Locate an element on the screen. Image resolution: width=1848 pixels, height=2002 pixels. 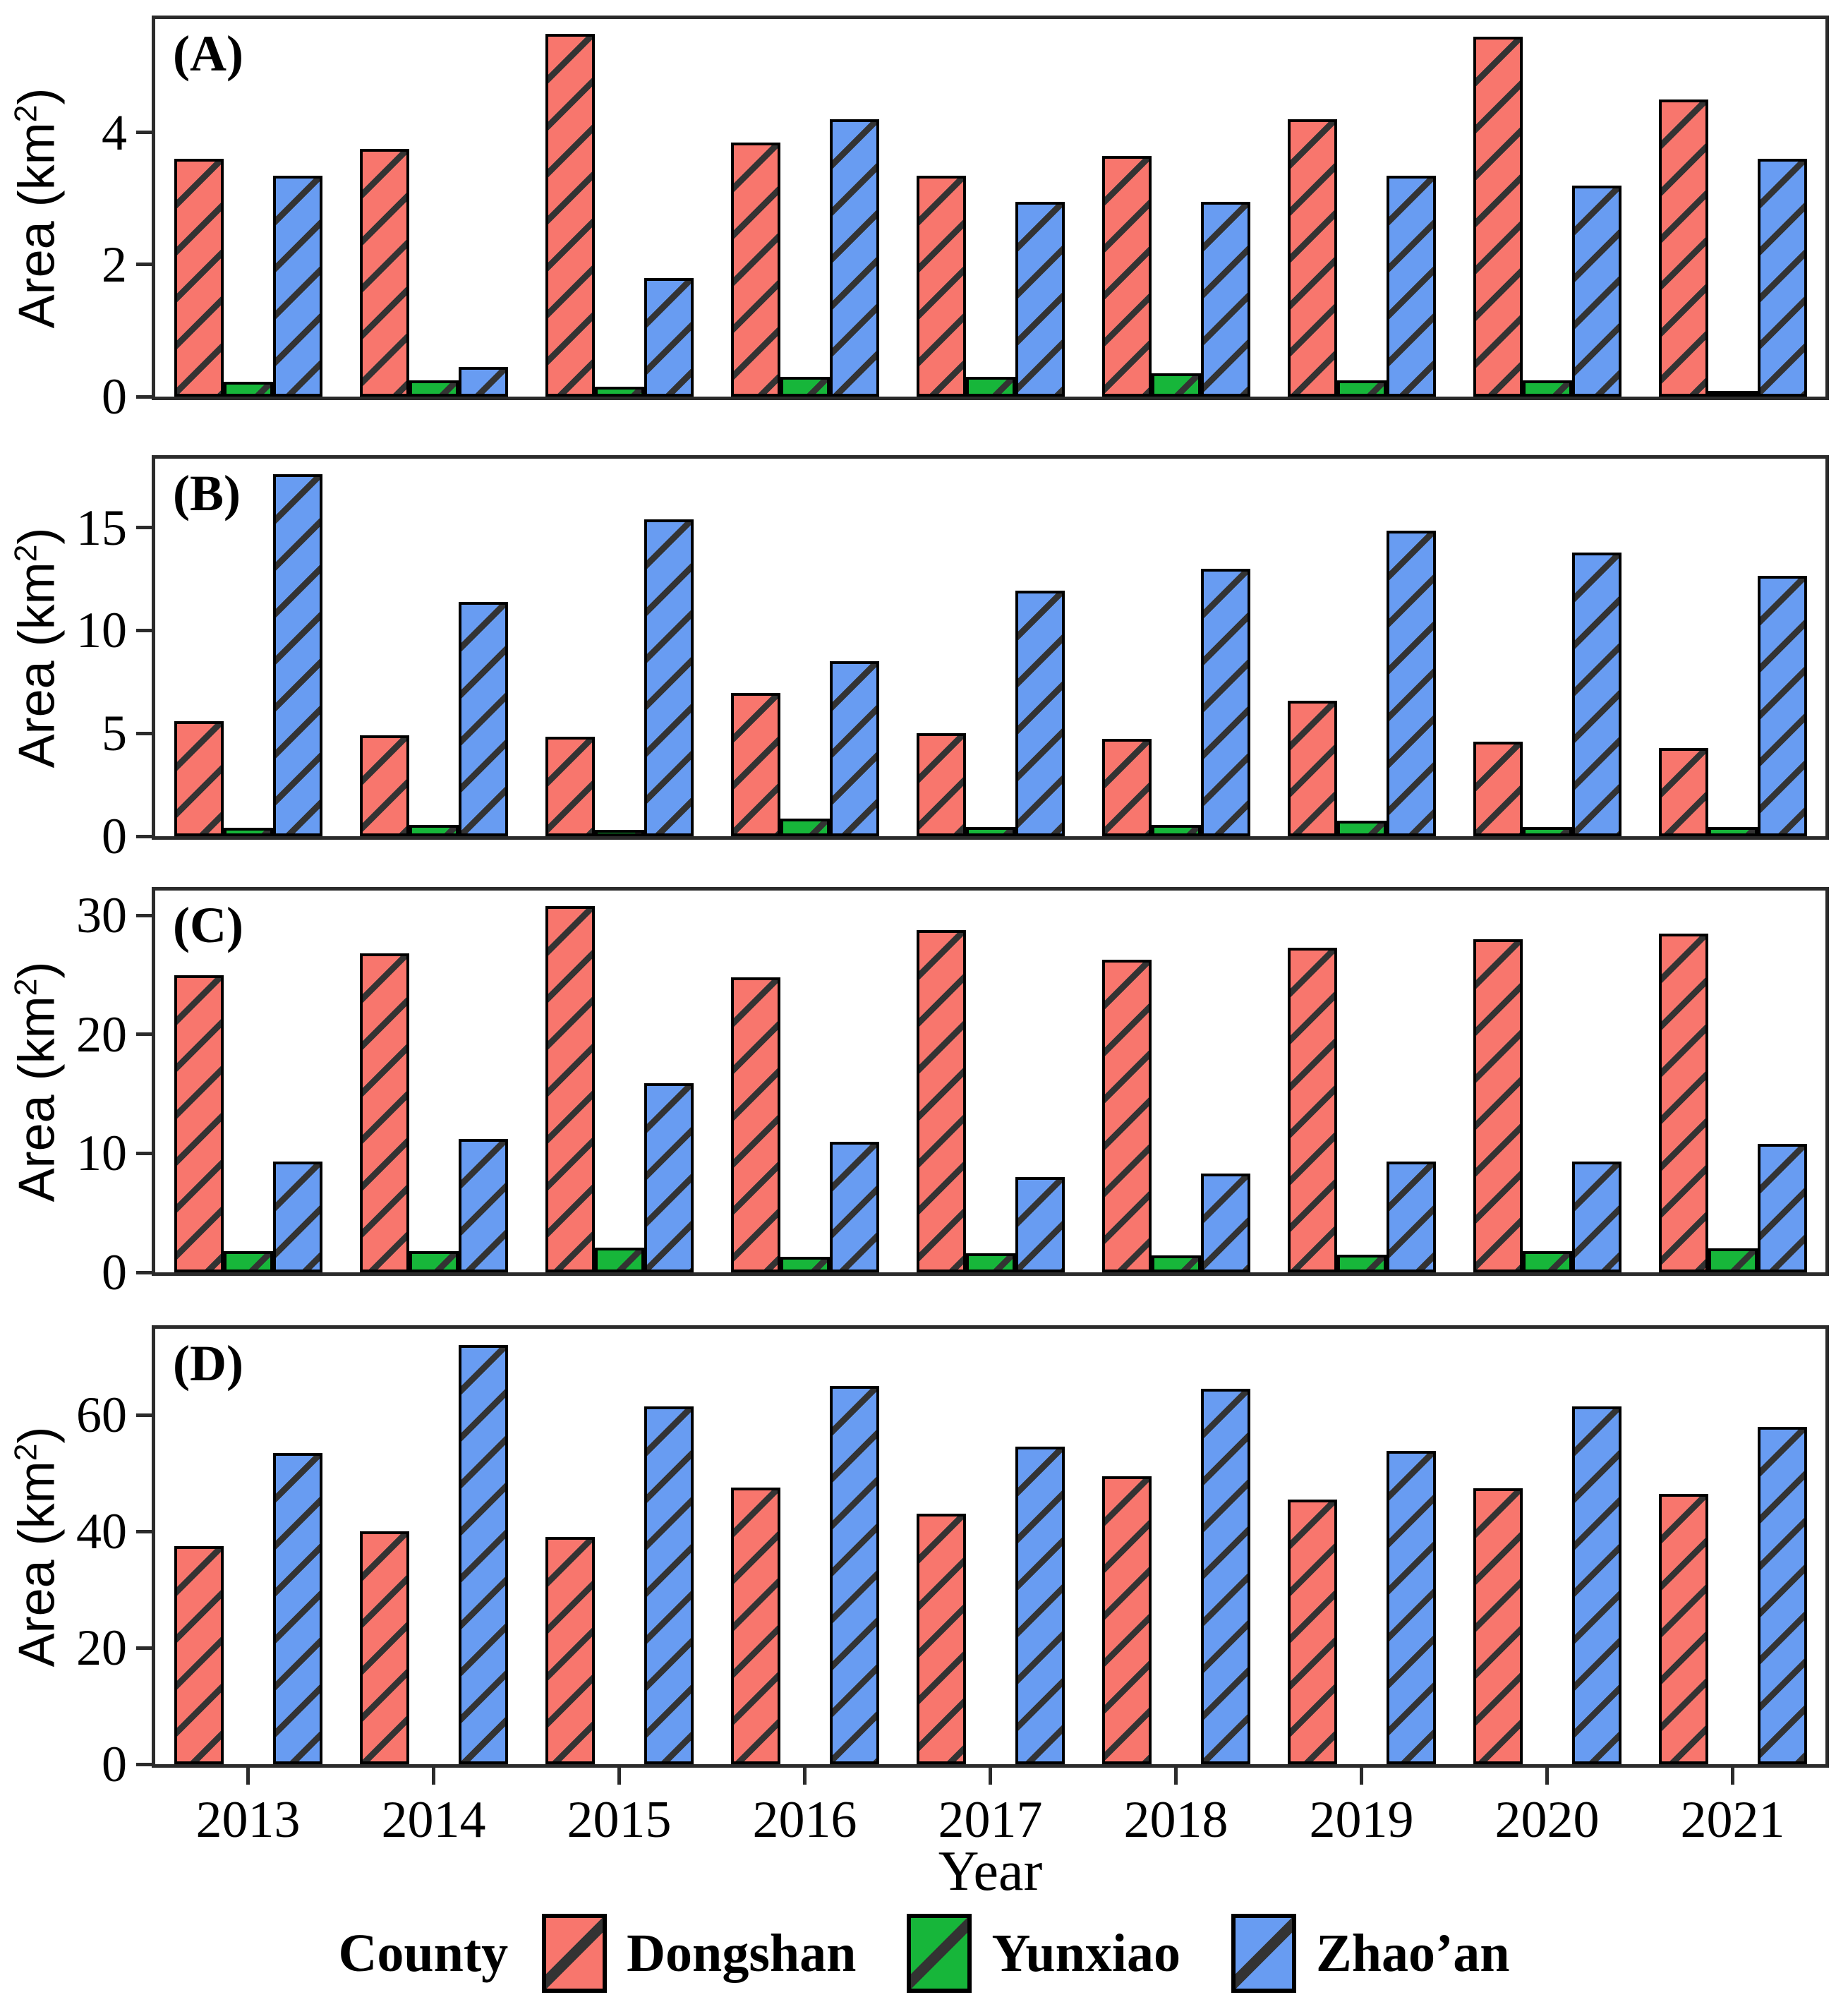
y-tick-label-C: 10 is located at coordinates (101, 1154).